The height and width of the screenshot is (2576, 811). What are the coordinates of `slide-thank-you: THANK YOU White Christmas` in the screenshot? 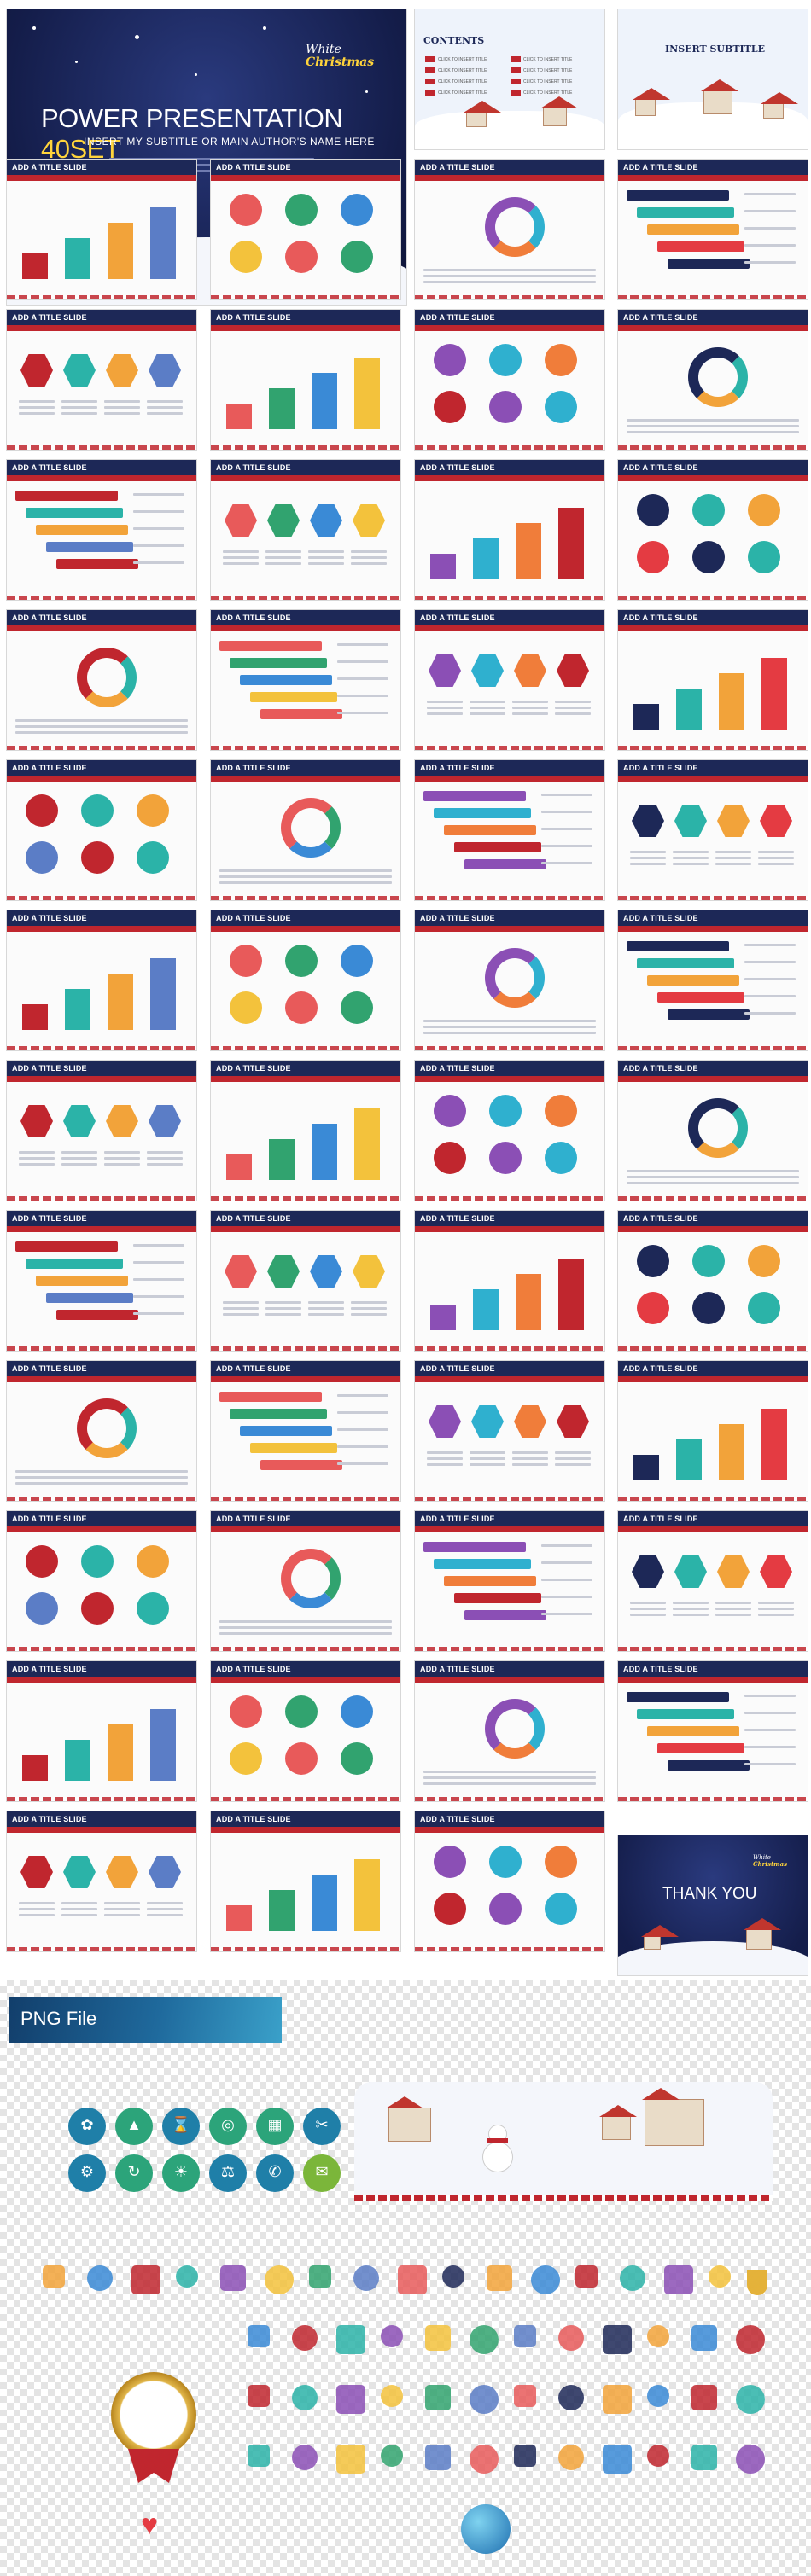 It's located at (712, 1905).